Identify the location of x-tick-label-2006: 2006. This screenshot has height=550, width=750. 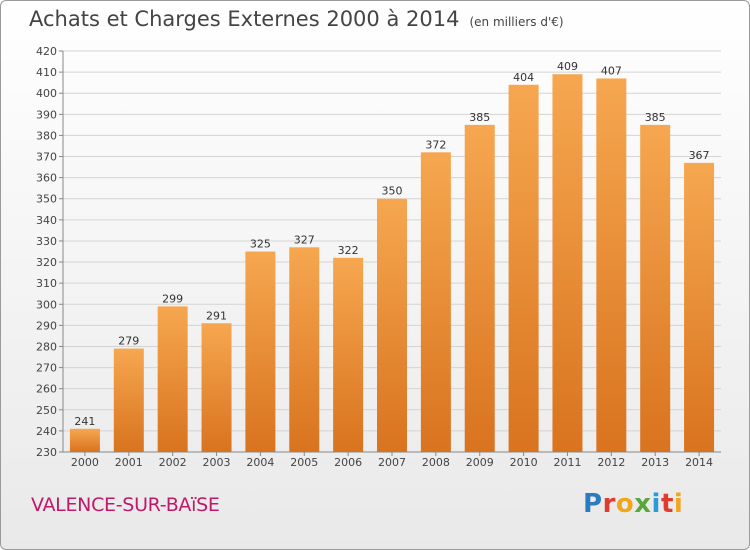
(348, 462).